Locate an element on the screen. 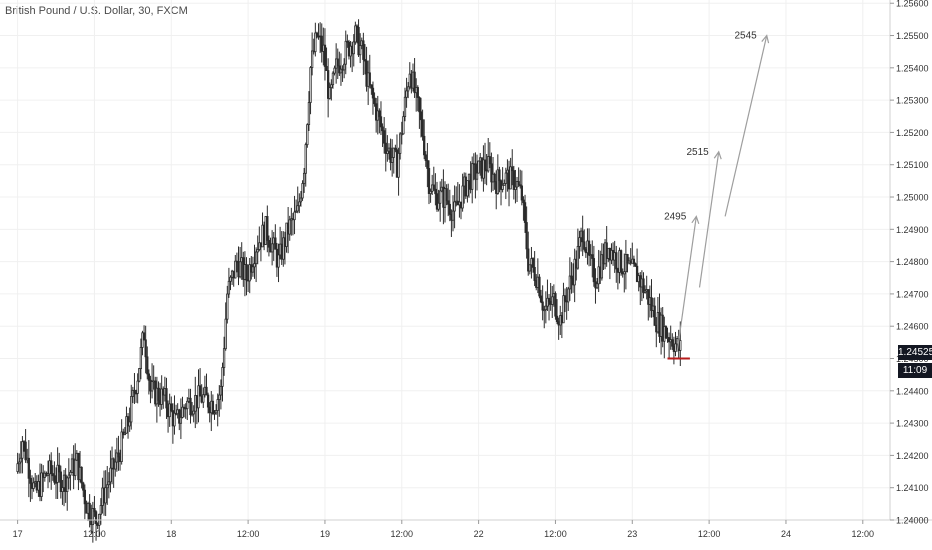  price-tick-label: 1.24900 is located at coordinates (912, 230).